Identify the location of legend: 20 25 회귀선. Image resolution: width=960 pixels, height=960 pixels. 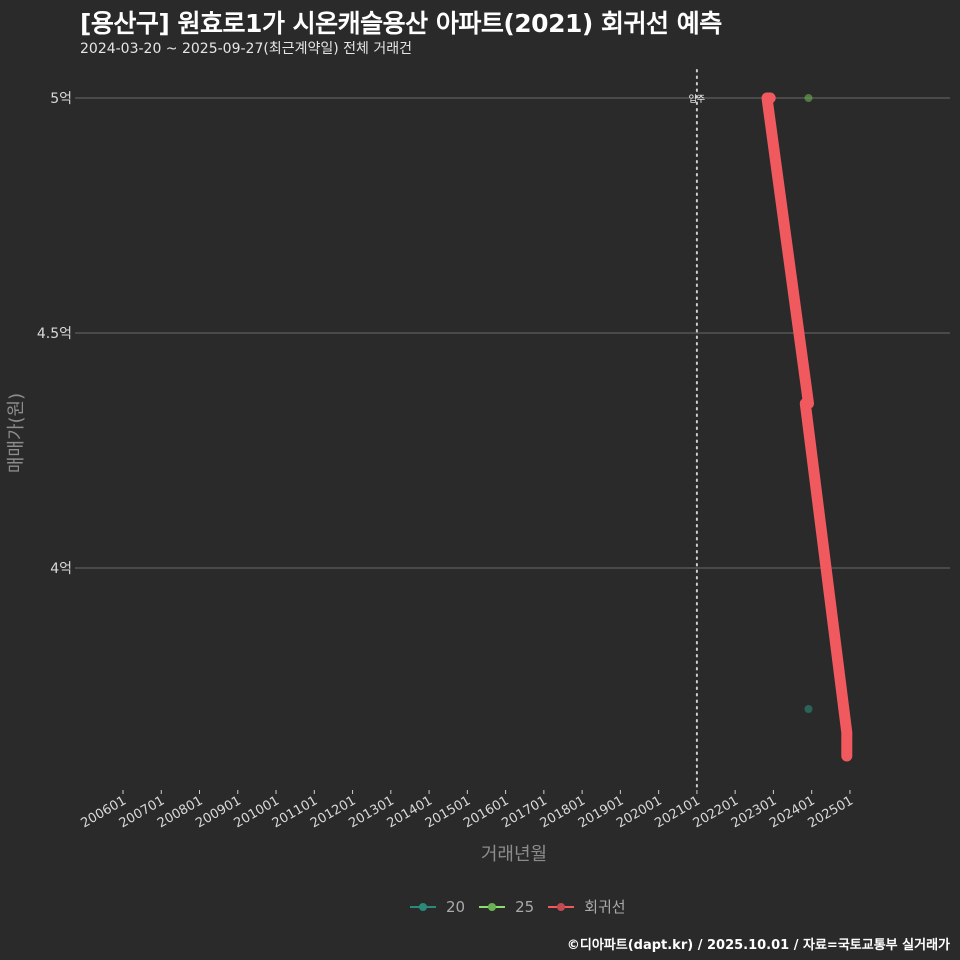
(521, 906).